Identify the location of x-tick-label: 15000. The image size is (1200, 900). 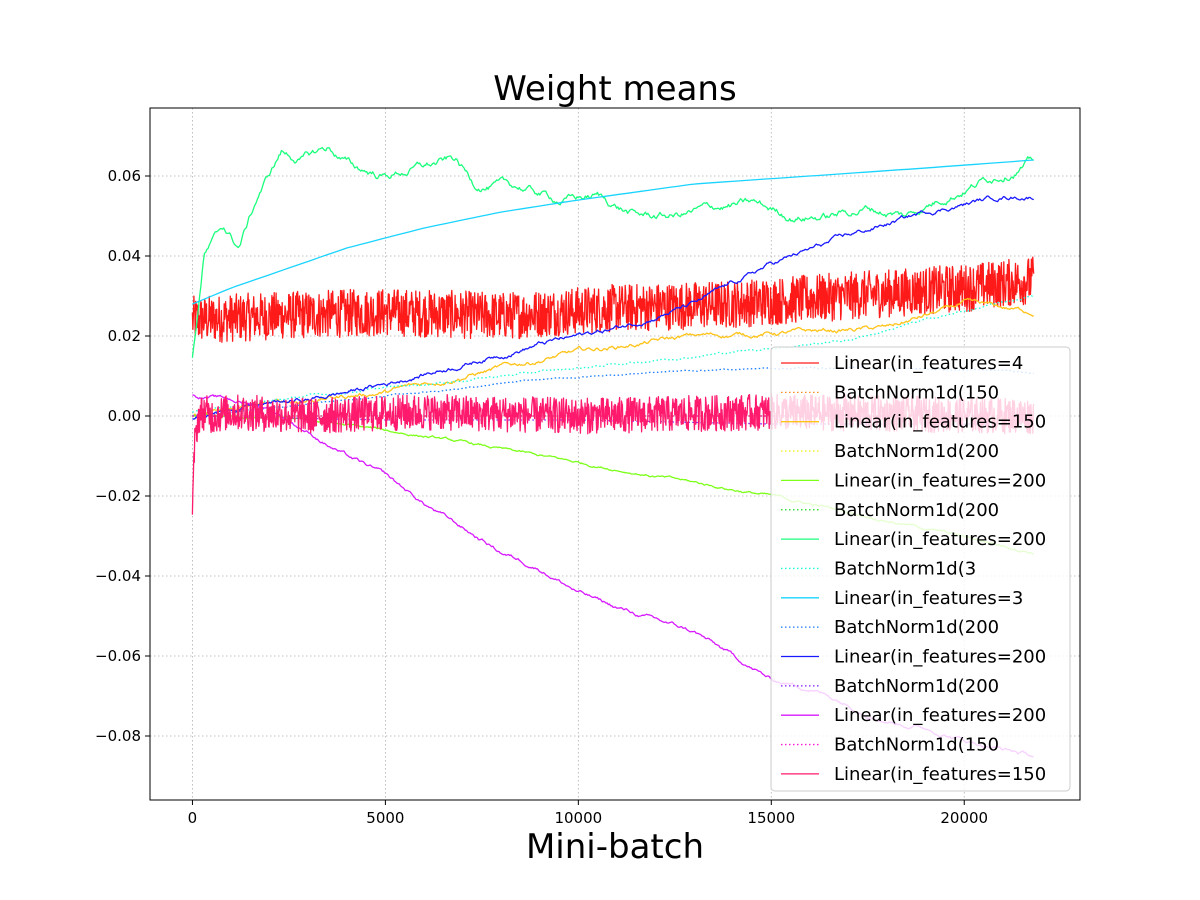
(771, 818).